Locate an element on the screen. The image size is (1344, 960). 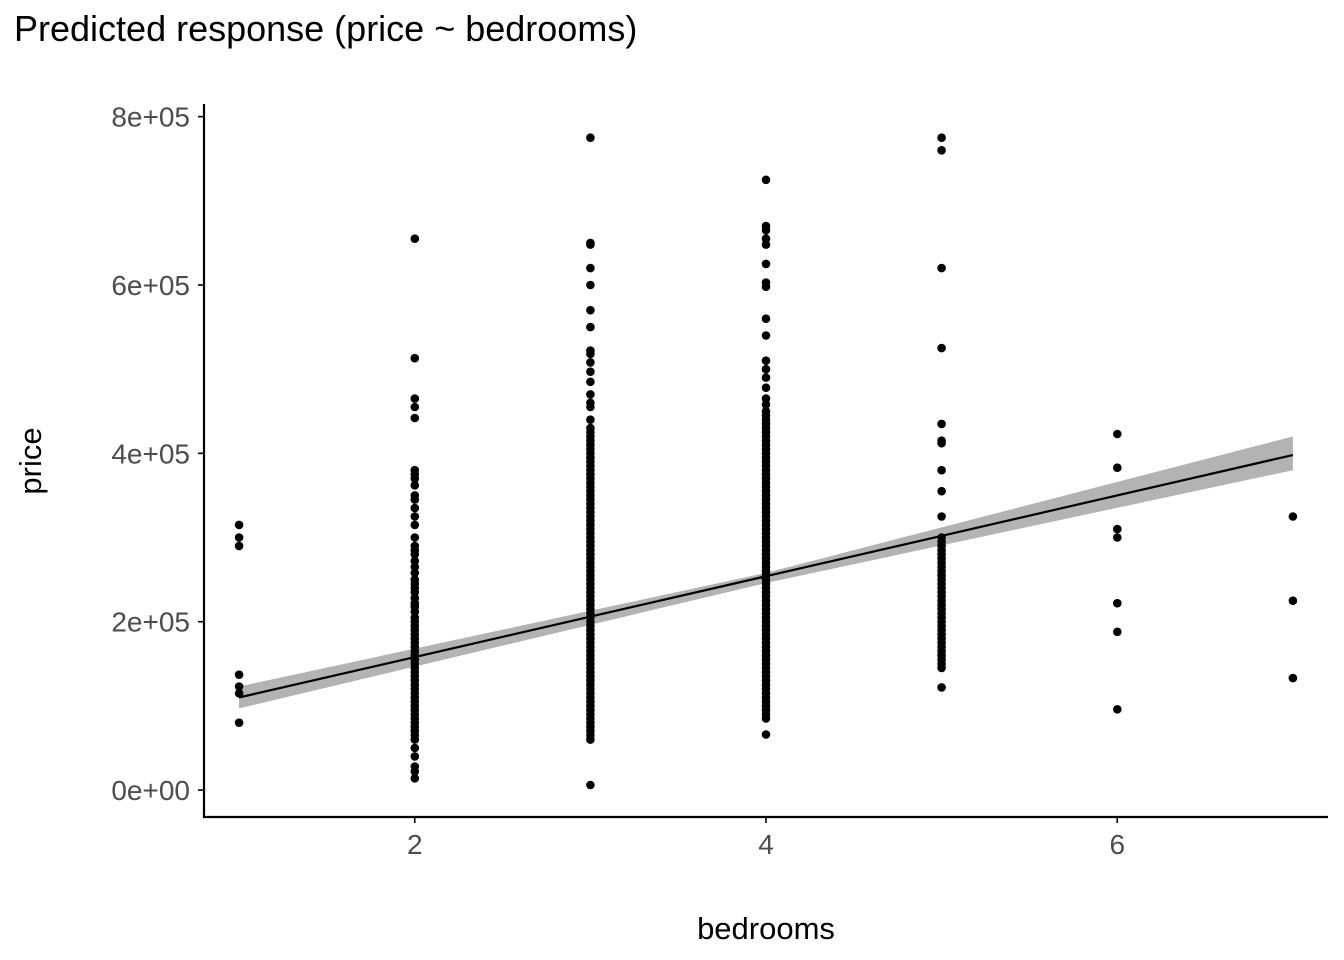
x-tick-label: 6 is located at coordinates (1117, 844).